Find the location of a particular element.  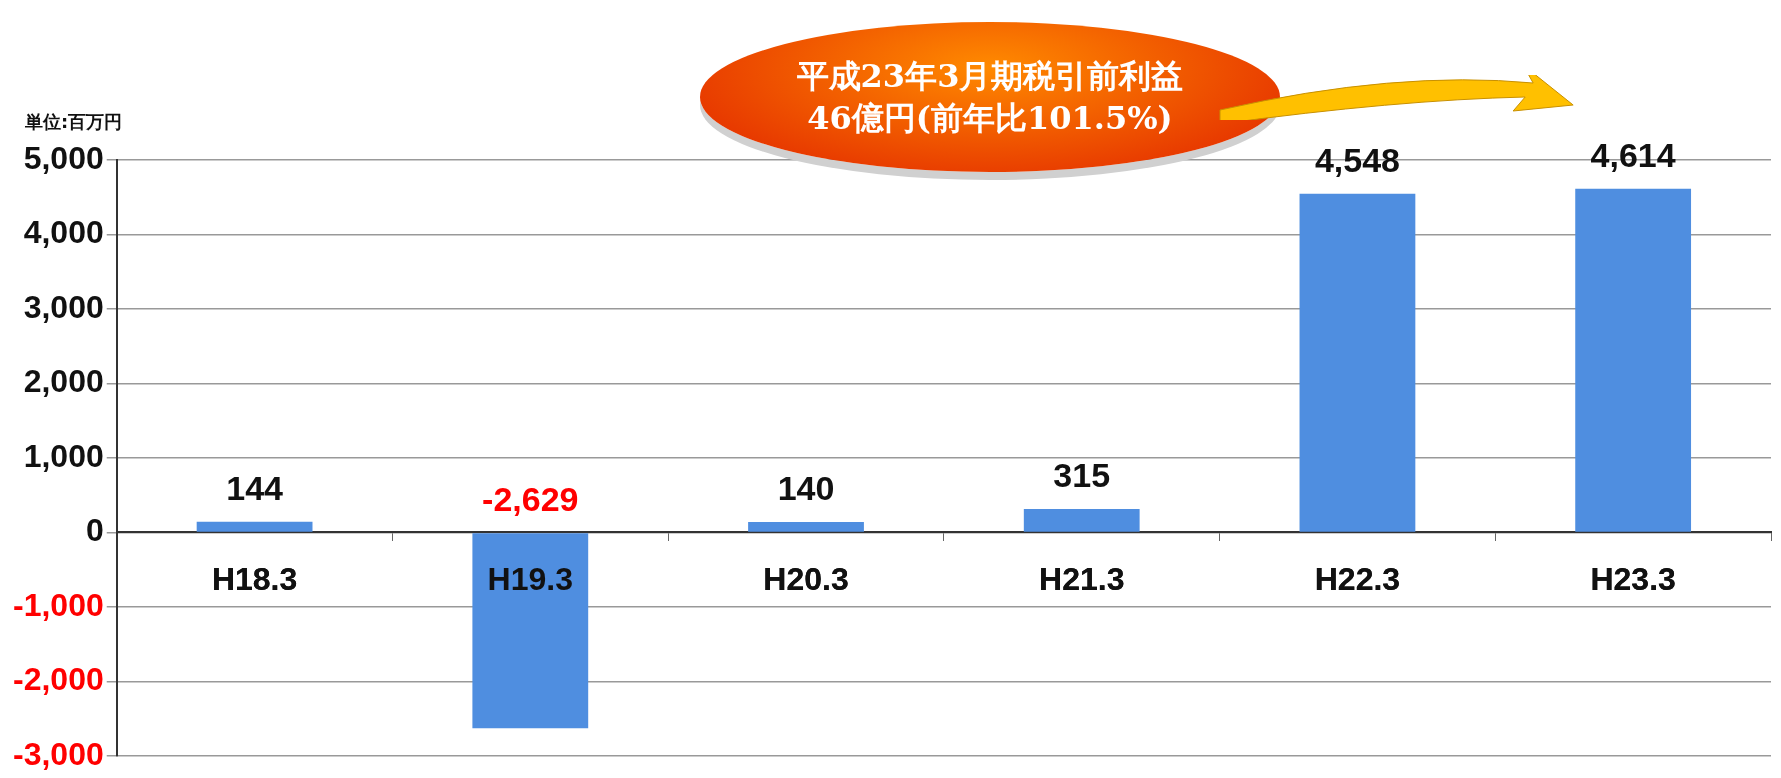

y-tick-label: 5,000 is located at coordinates (63, 157).